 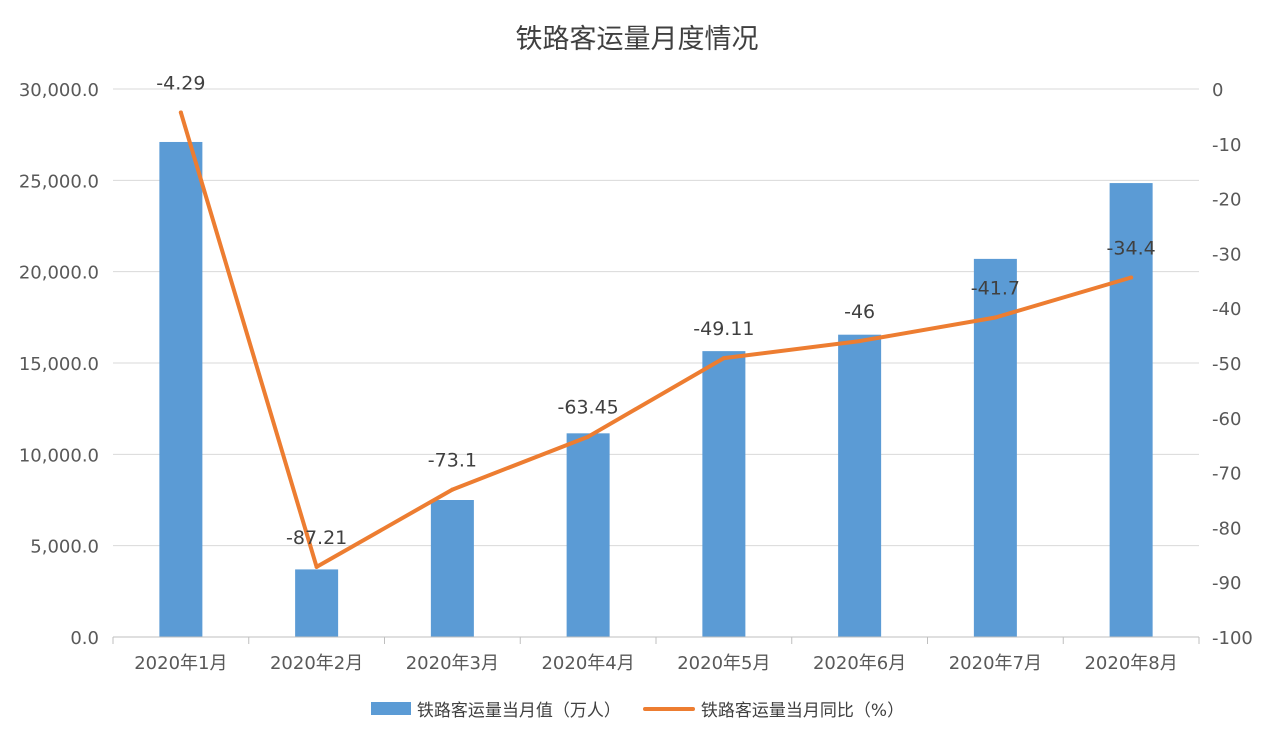 What do you see at coordinates (59, 455) in the screenshot?
I see `left-tick-label: 10,000.0` at bounding box center [59, 455].